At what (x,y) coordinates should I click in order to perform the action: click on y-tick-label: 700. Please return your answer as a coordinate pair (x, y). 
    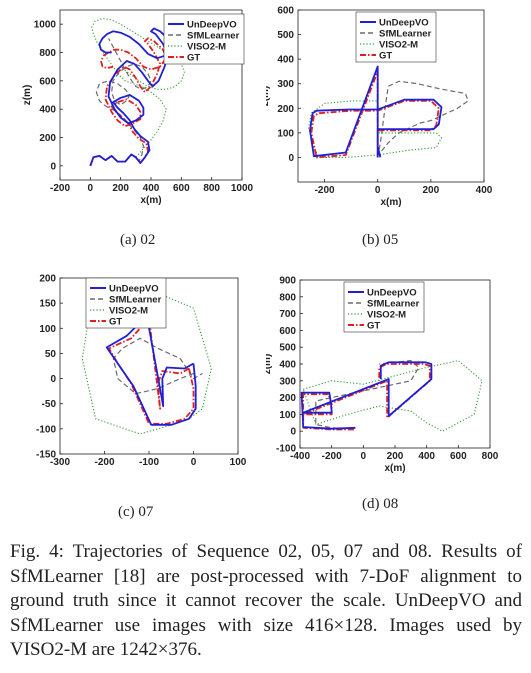
    Looking at the image, I should click on (287, 314).